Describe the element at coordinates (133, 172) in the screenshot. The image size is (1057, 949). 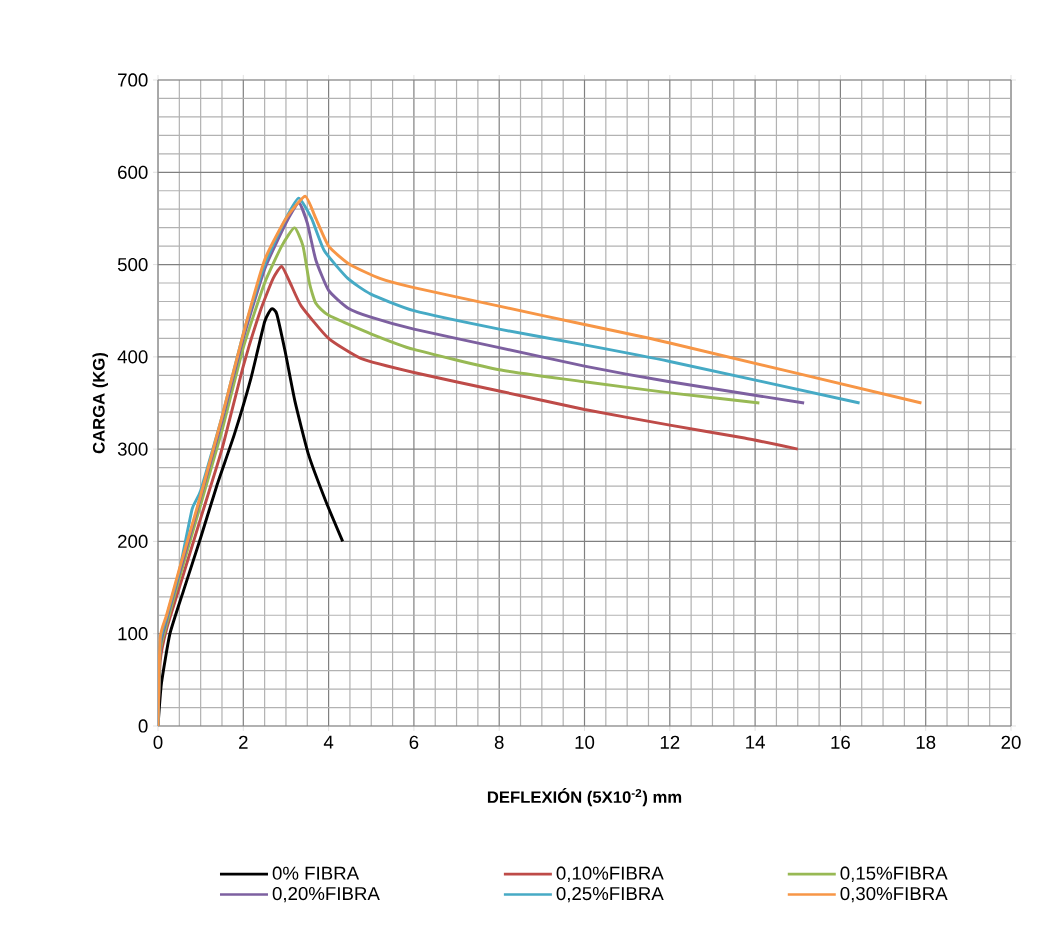
I see `y-tick-label: 600` at that location.